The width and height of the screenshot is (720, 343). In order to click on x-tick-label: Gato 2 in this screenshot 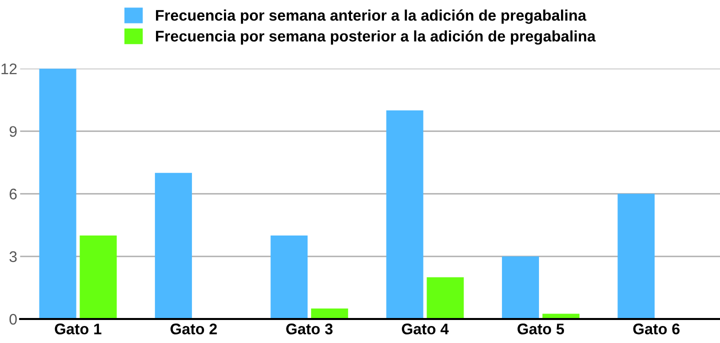, I will do `click(193, 329)`.